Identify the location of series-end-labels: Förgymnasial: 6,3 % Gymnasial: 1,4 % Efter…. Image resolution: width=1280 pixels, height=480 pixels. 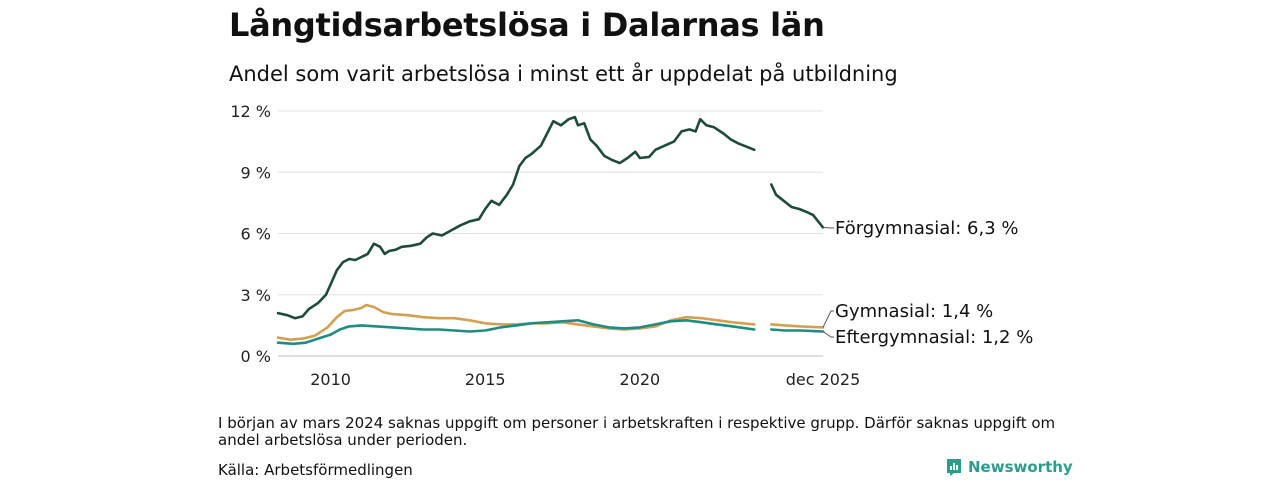
(927, 283).